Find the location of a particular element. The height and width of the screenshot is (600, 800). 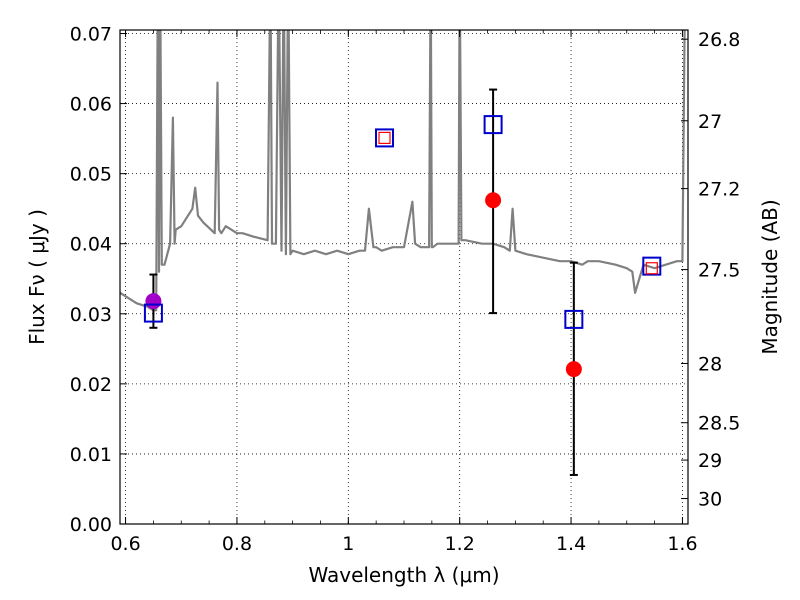

x-tick-label: 1.2 is located at coordinates (460, 544).